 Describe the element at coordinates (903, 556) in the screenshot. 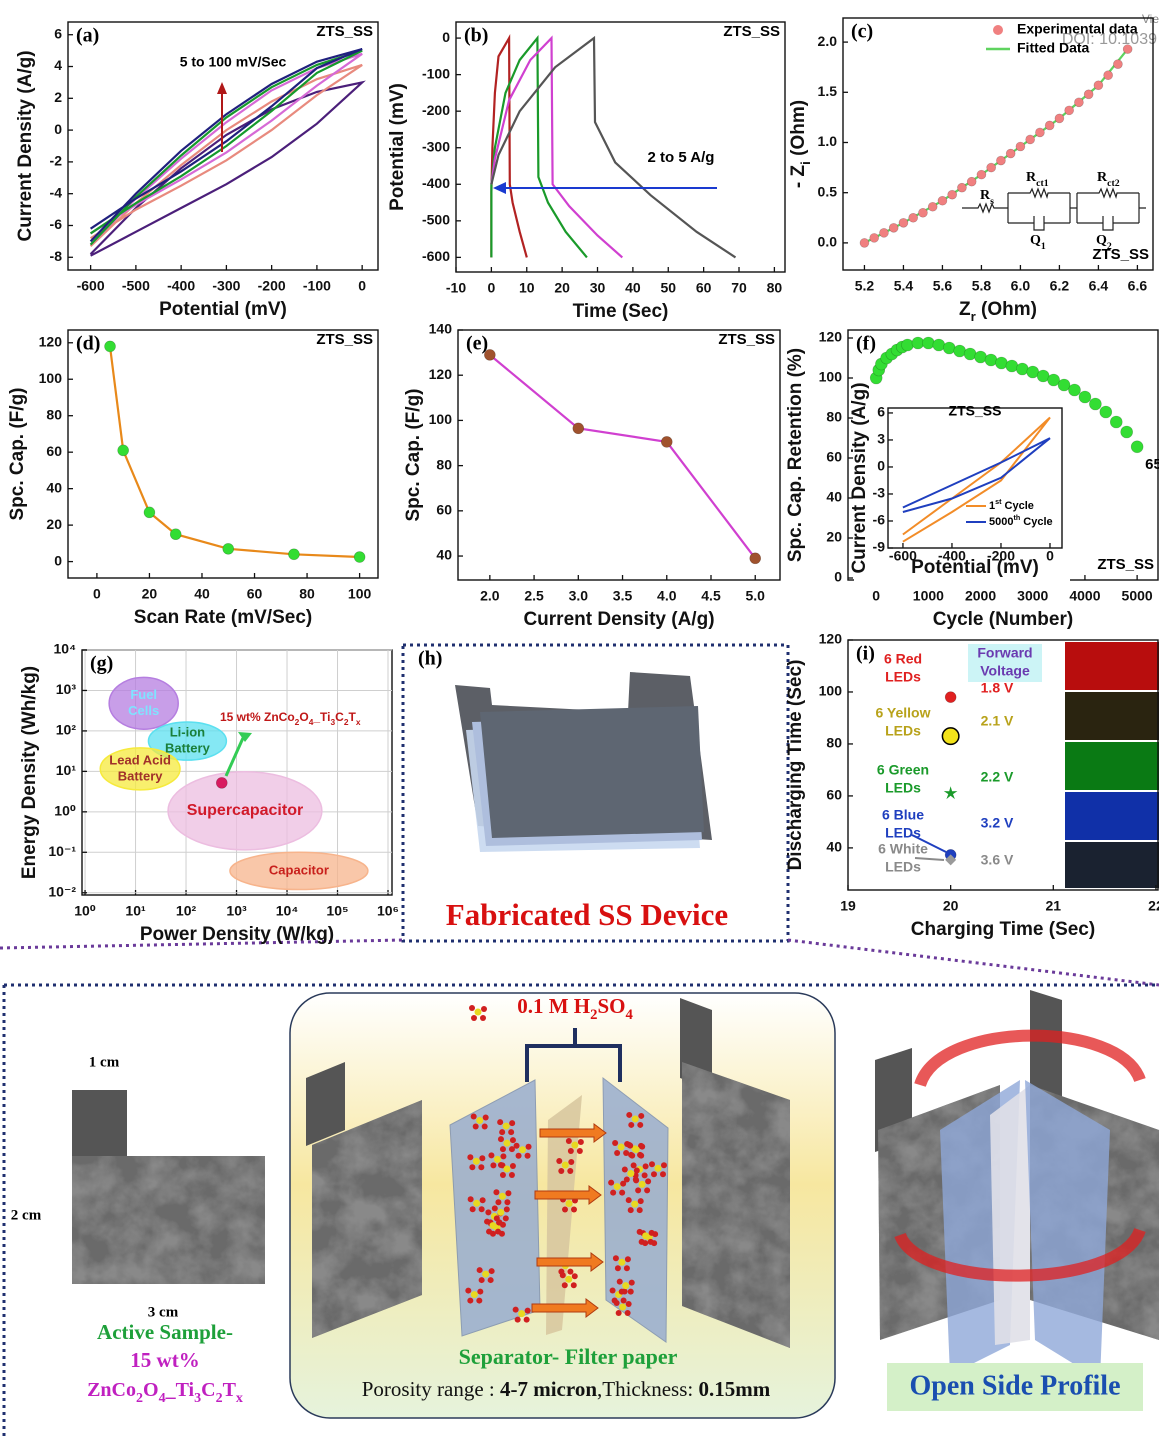

I see `x-tick-label: -600` at that location.